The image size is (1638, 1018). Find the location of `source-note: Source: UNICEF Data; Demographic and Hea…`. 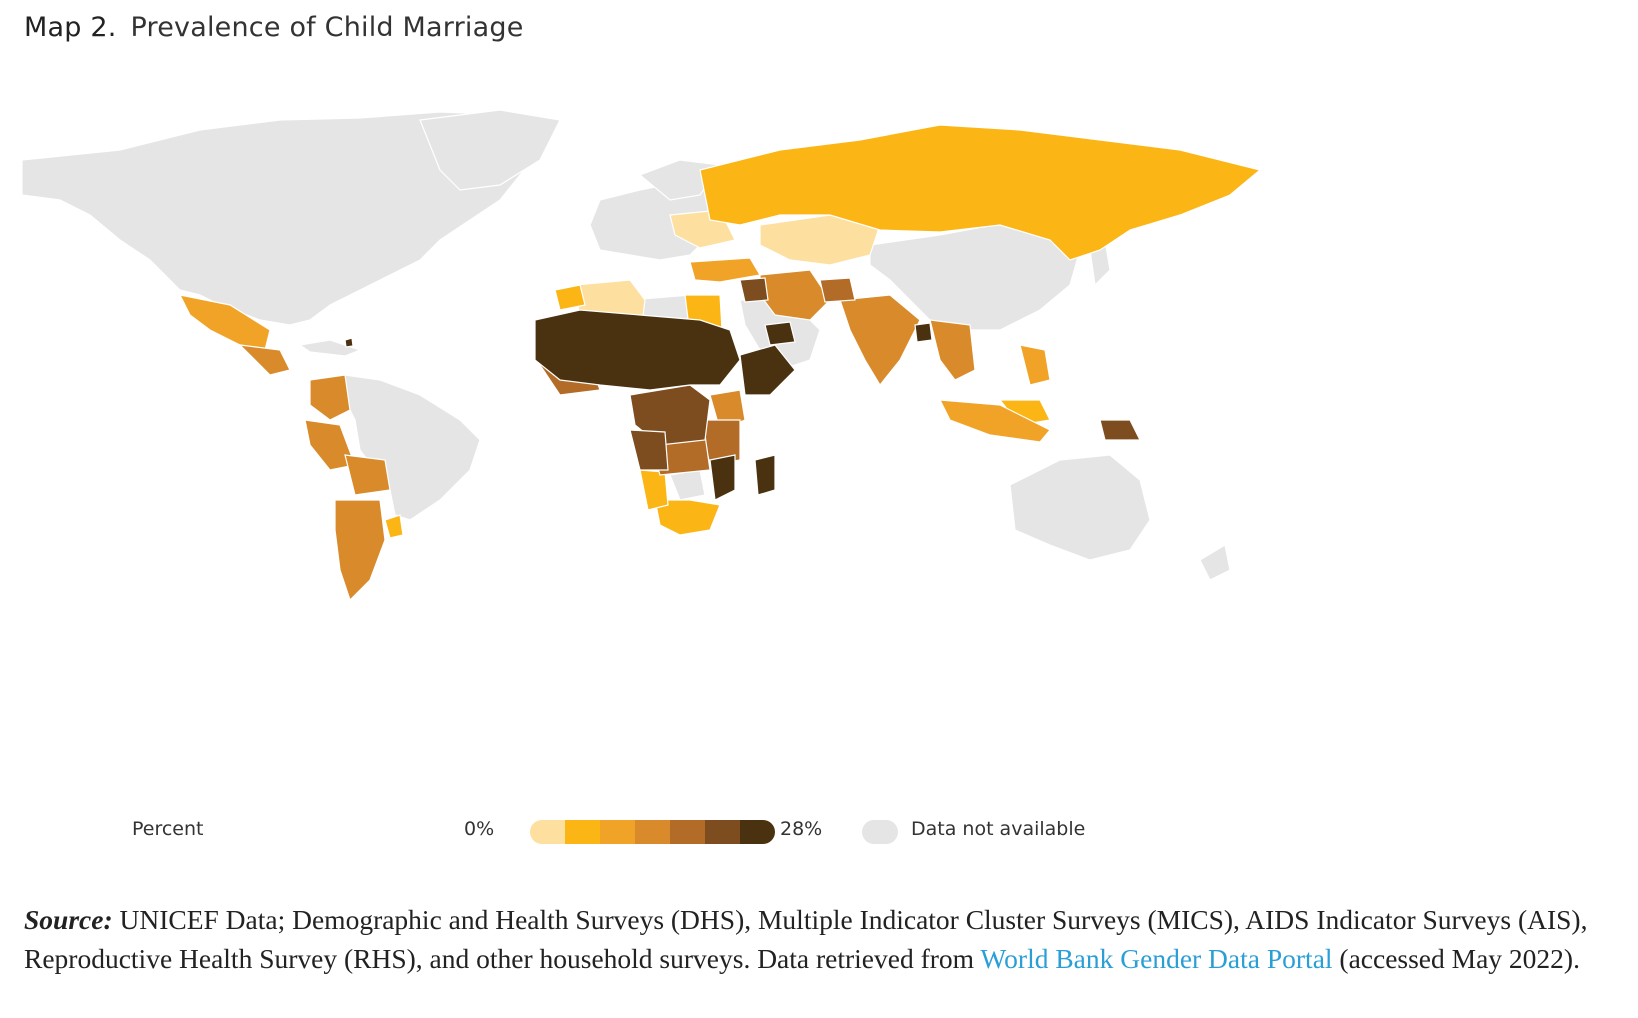

source-note: Source: UNICEF Data; Demographic and Hea… is located at coordinates (824, 939).